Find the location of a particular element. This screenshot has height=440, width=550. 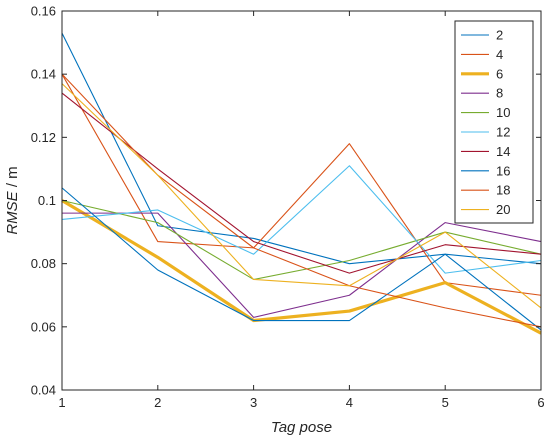

legend-label: 2 is located at coordinates (499, 35).